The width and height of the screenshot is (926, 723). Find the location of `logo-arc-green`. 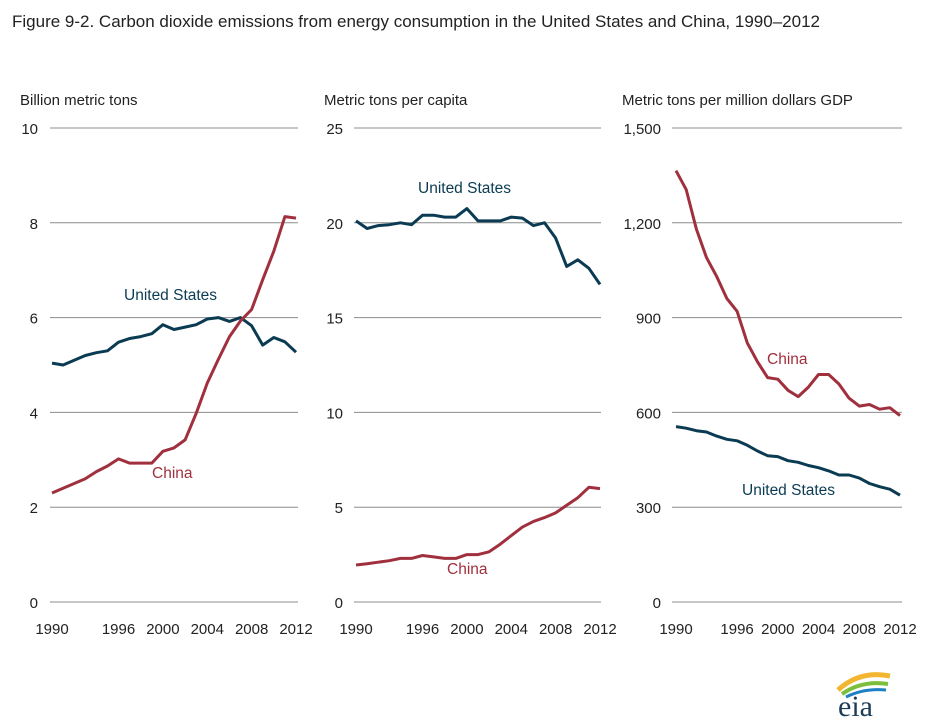

logo-arc-green is located at coordinates (864, 688).